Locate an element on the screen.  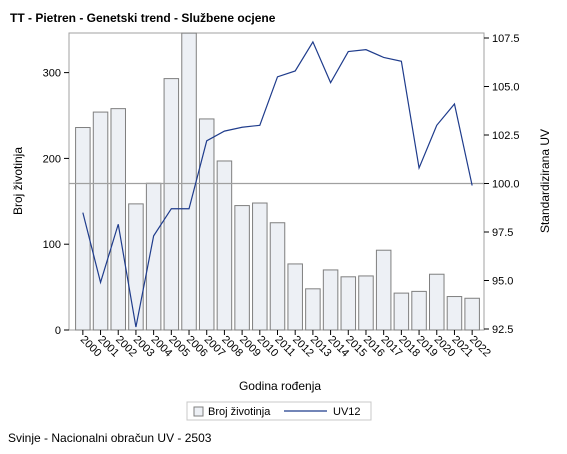
y-tick-label: 100 is located at coordinates (52, 245).